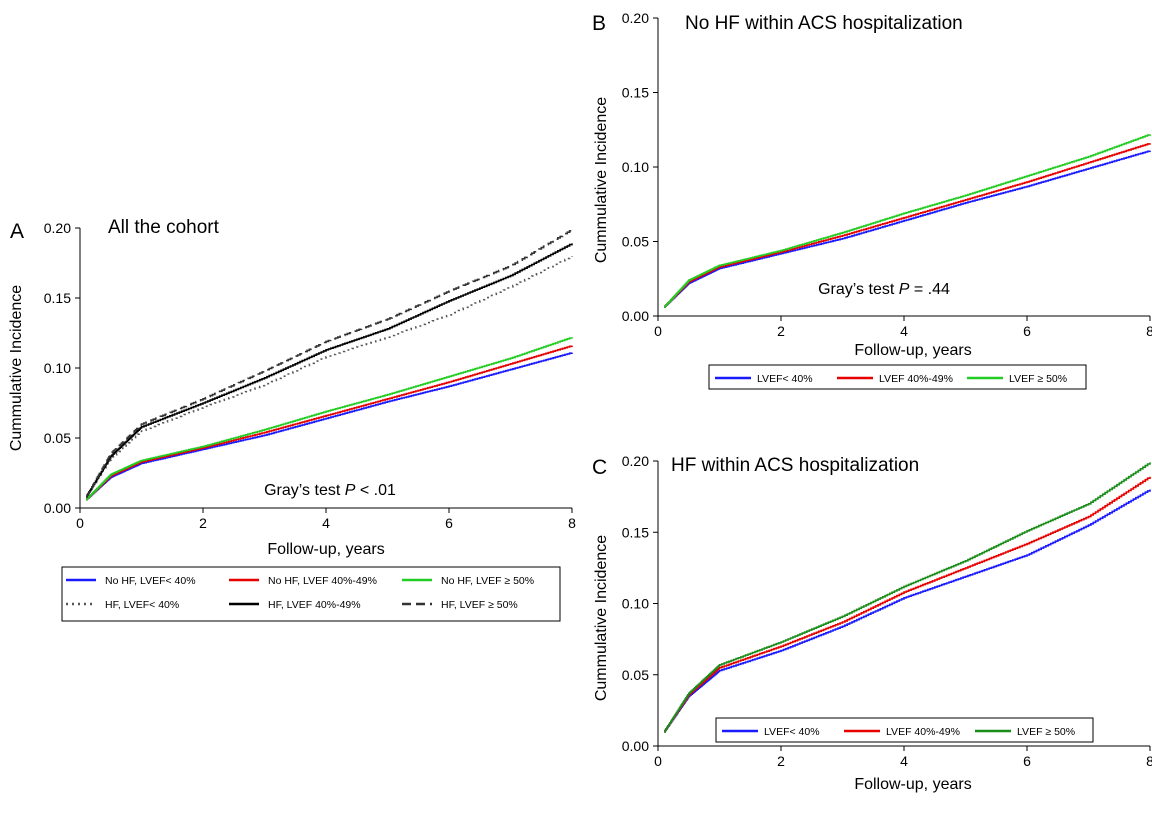 The width and height of the screenshot is (1152, 831). What do you see at coordinates (795, 465) in the screenshot?
I see `panel-title: HF within ACS hospitalization` at bounding box center [795, 465].